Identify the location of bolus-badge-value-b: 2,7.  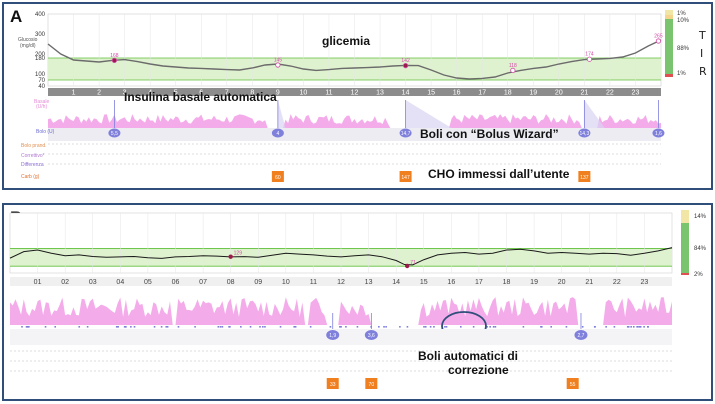
(580, 336).